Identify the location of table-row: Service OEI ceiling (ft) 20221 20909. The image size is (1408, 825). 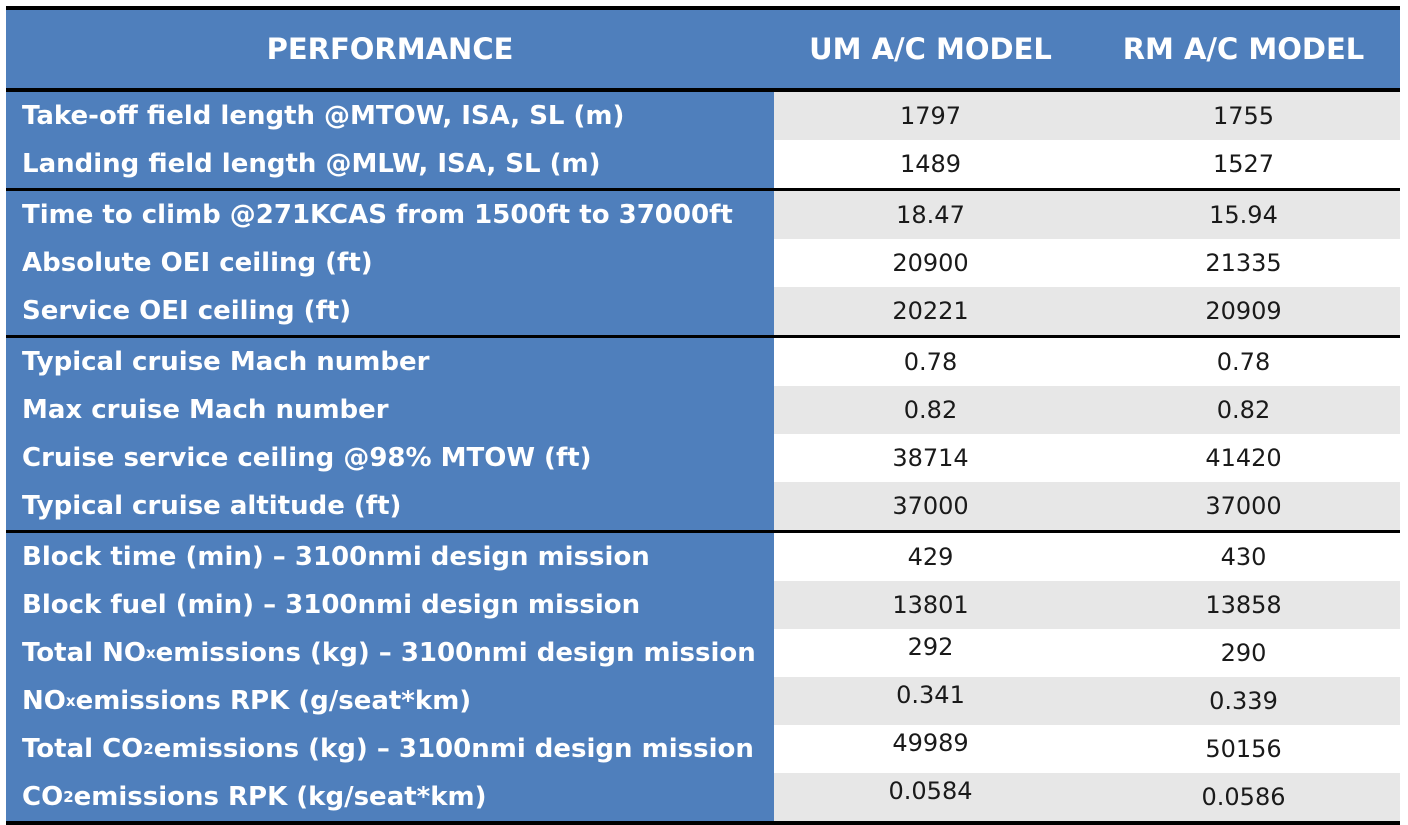
(703, 311).